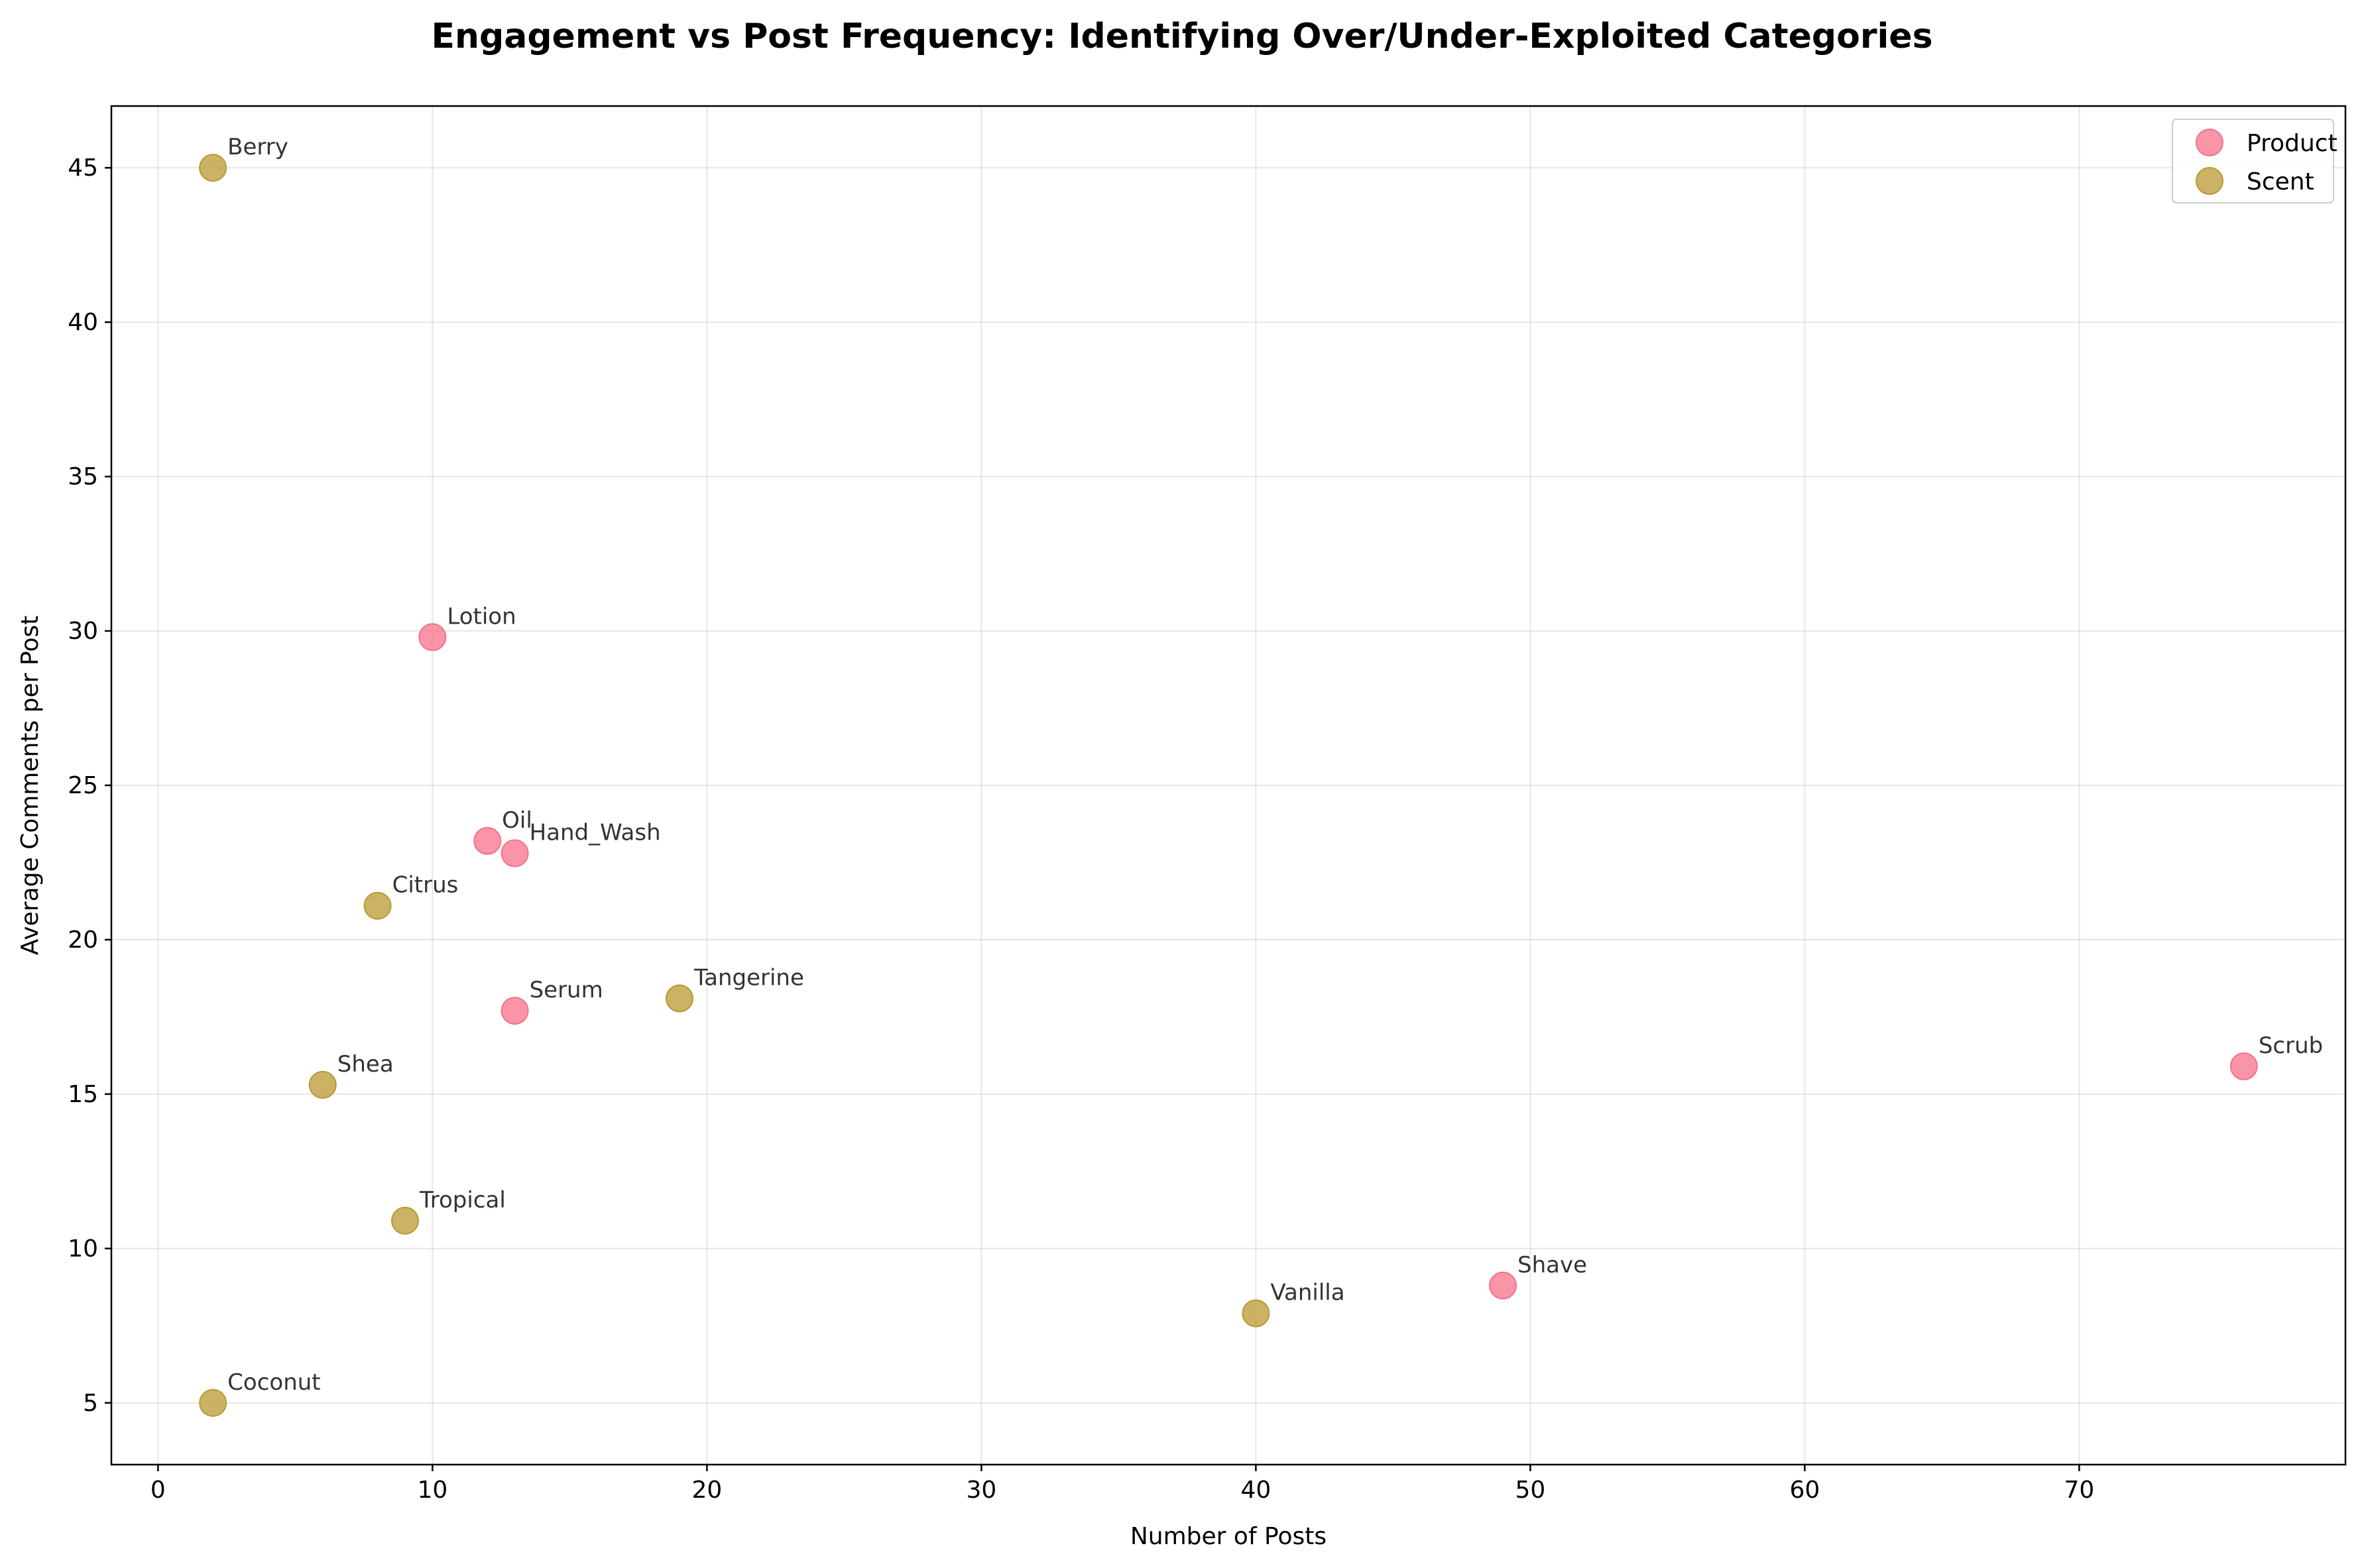  What do you see at coordinates (1805, 1491) in the screenshot?
I see `x-tick-label: 60` at bounding box center [1805, 1491].